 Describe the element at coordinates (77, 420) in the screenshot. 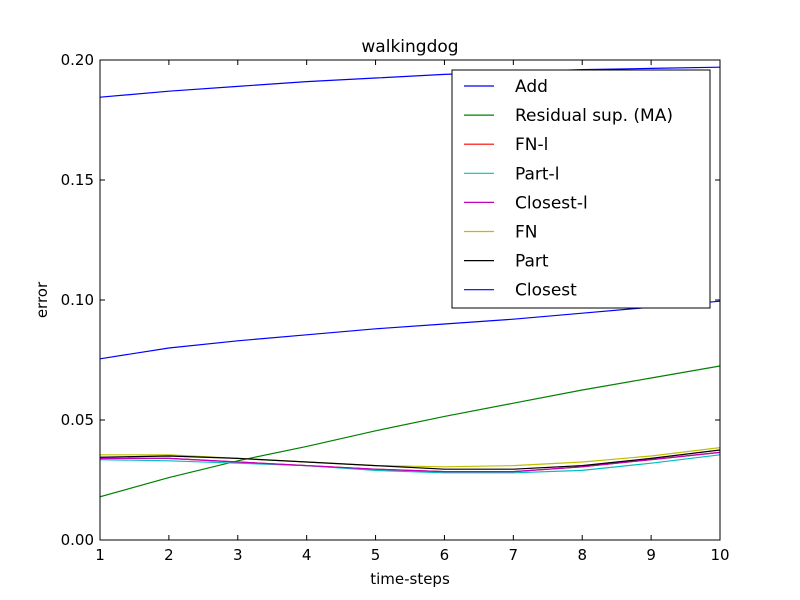

I see `y-tick-label: 0.05` at that location.